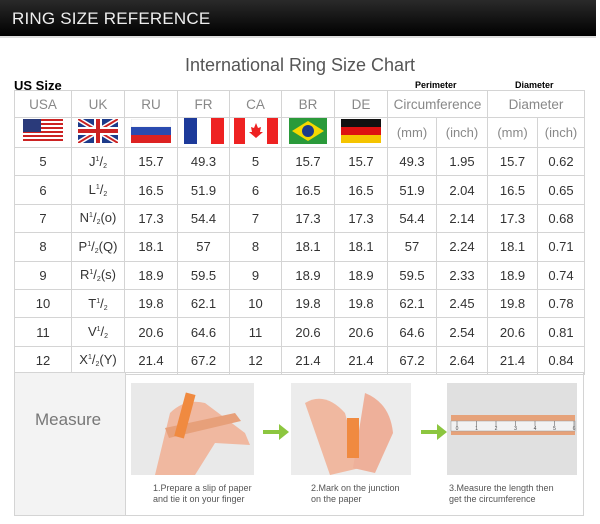 The height and width of the screenshot is (524, 600). Describe the element at coordinates (536, 104) in the screenshot. I see `column-header: Diameter` at that location.